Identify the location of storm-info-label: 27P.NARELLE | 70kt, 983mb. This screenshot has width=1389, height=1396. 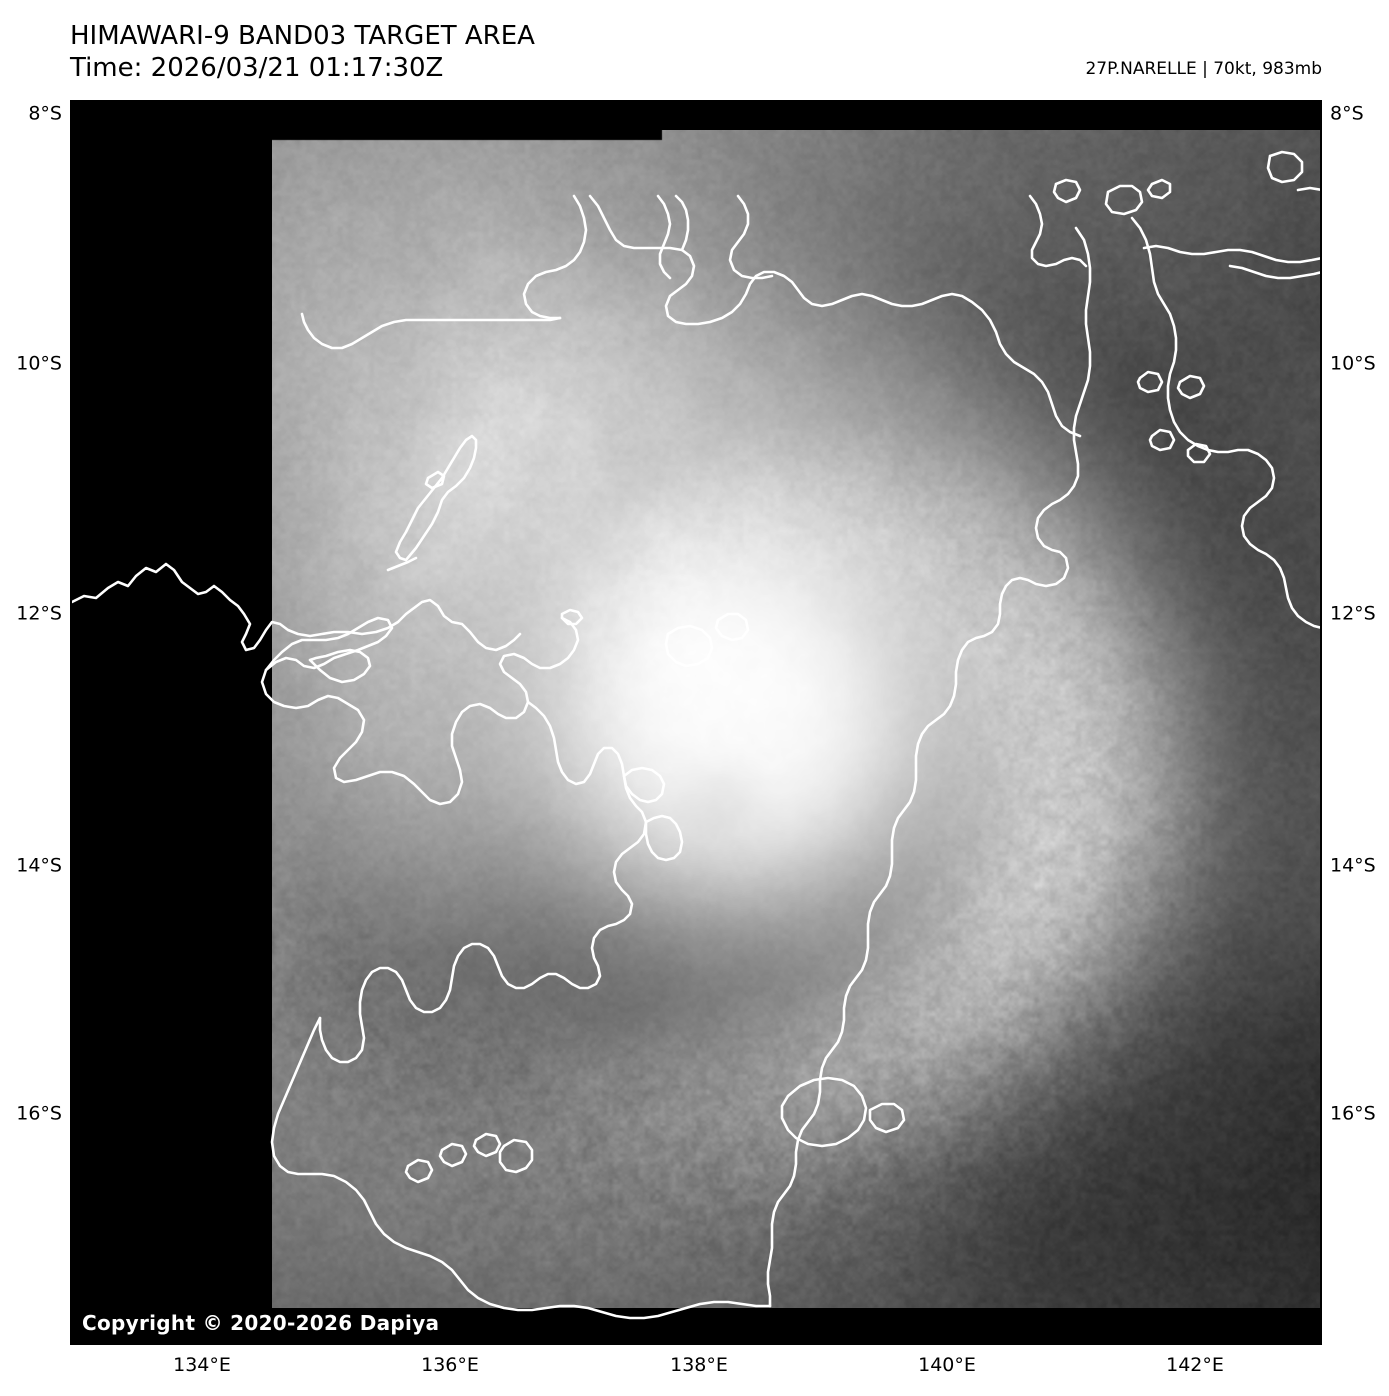
(1203, 69).